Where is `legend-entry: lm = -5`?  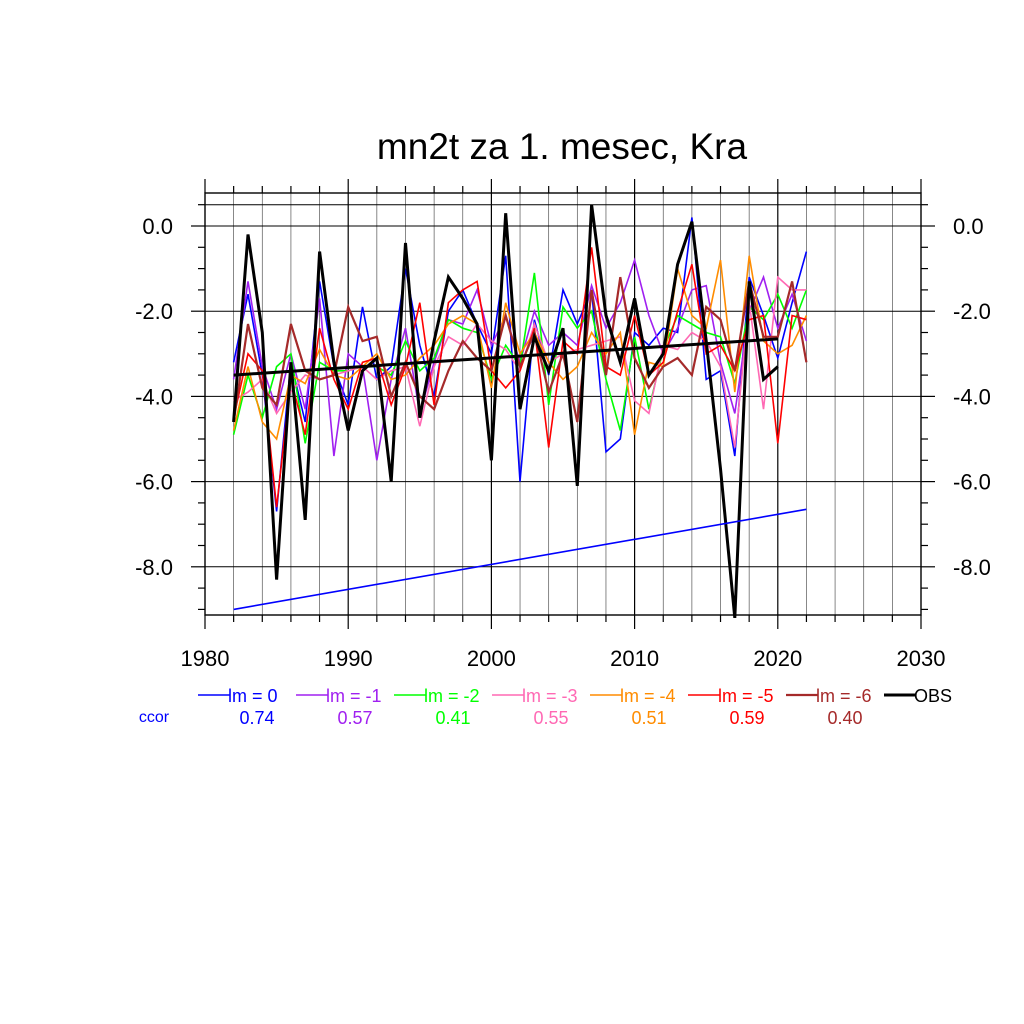
legend-entry: lm = -5 is located at coordinates (731, 696).